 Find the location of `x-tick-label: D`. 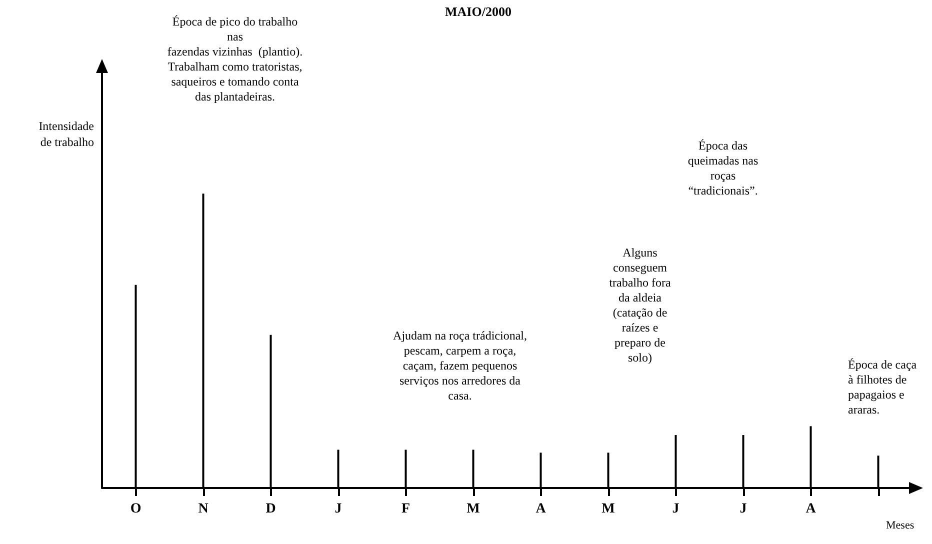

x-tick-label: D is located at coordinates (271, 509).